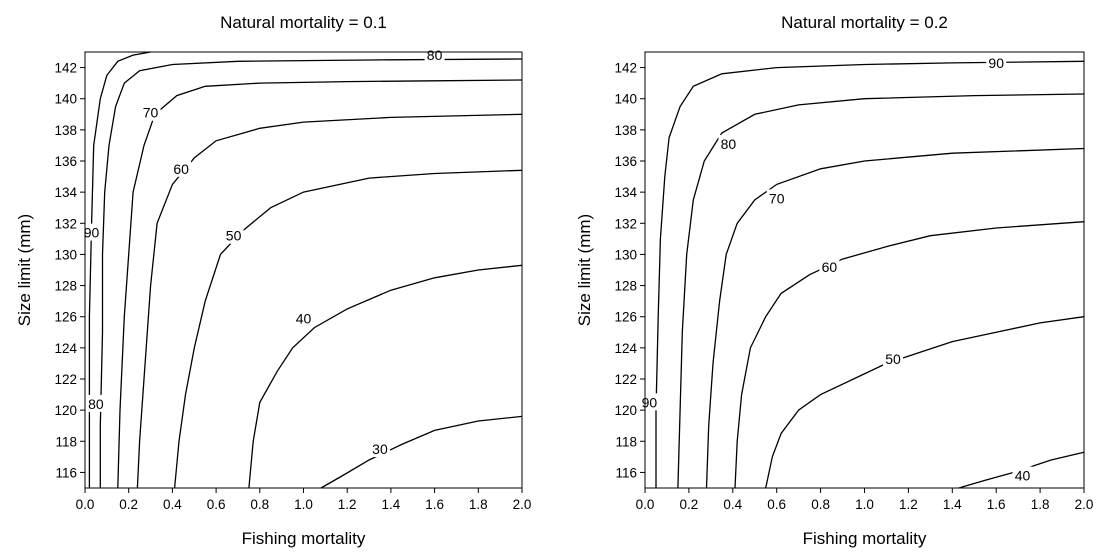 The height and width of the screenshot is (556, 1096). What do you see at coordinates (625, 317) in the screenshot?
I see `y-tick-label: 126` at bounding box center [625, 317].